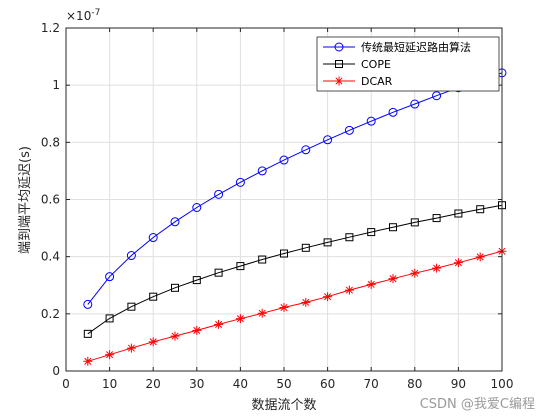 The image size is (543, 418). I want to click on x-tick-label: 0, so click(66, 384).